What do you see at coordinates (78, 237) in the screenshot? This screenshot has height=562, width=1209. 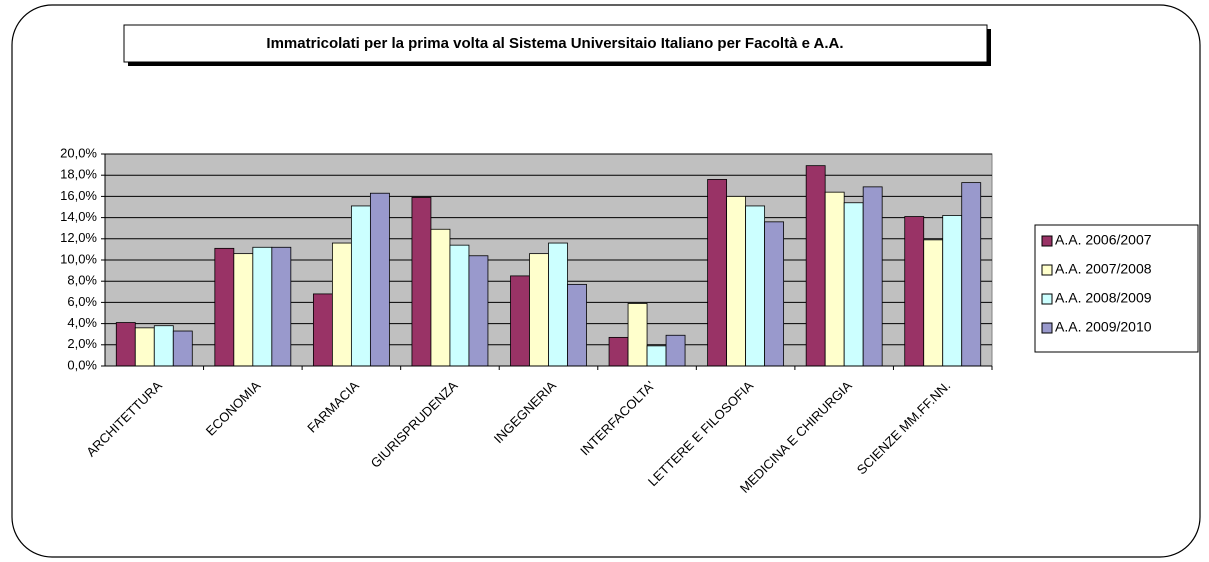 I see `y-tick-label: 12,0%` at bounding box center [78, 237].